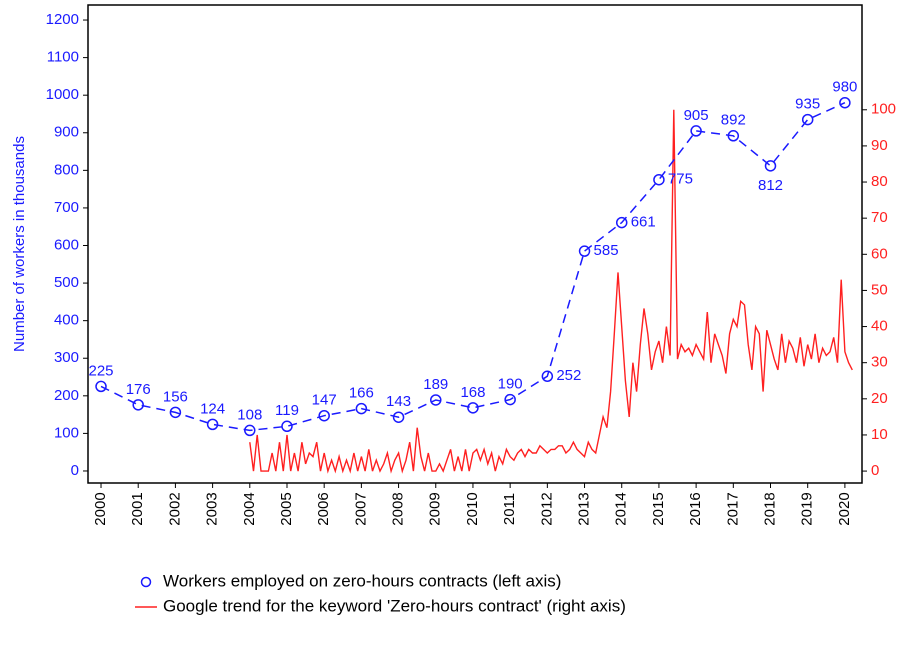 Image resolution: width=904 pixels, height=646 pixels. Describe the element at coordinates (696, 115) in the screenshot. I see `value-label: 905` at that location.